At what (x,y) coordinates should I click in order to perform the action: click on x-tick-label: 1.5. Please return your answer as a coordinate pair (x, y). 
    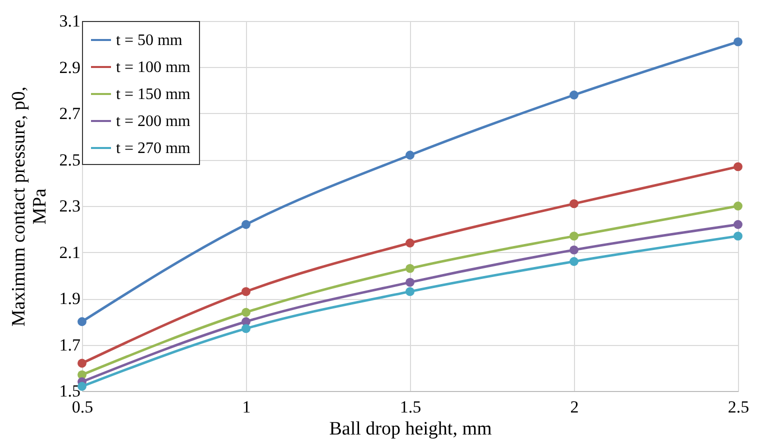
    Looking at the image, I should click on (411, 407).